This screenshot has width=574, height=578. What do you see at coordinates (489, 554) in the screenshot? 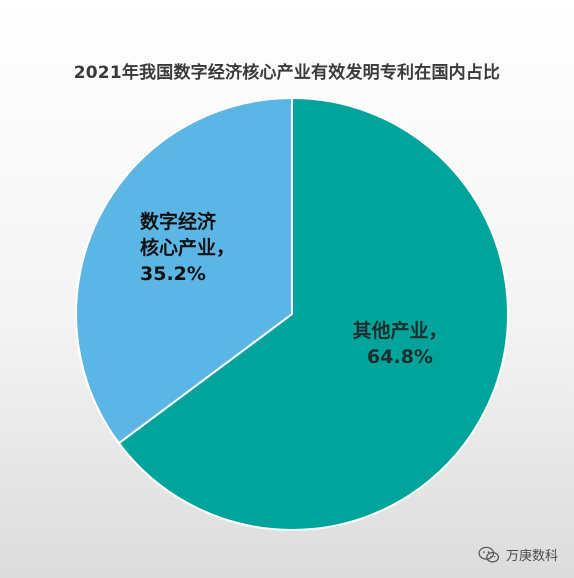
I see `wechat-icon` at bounding box center [489, 554].